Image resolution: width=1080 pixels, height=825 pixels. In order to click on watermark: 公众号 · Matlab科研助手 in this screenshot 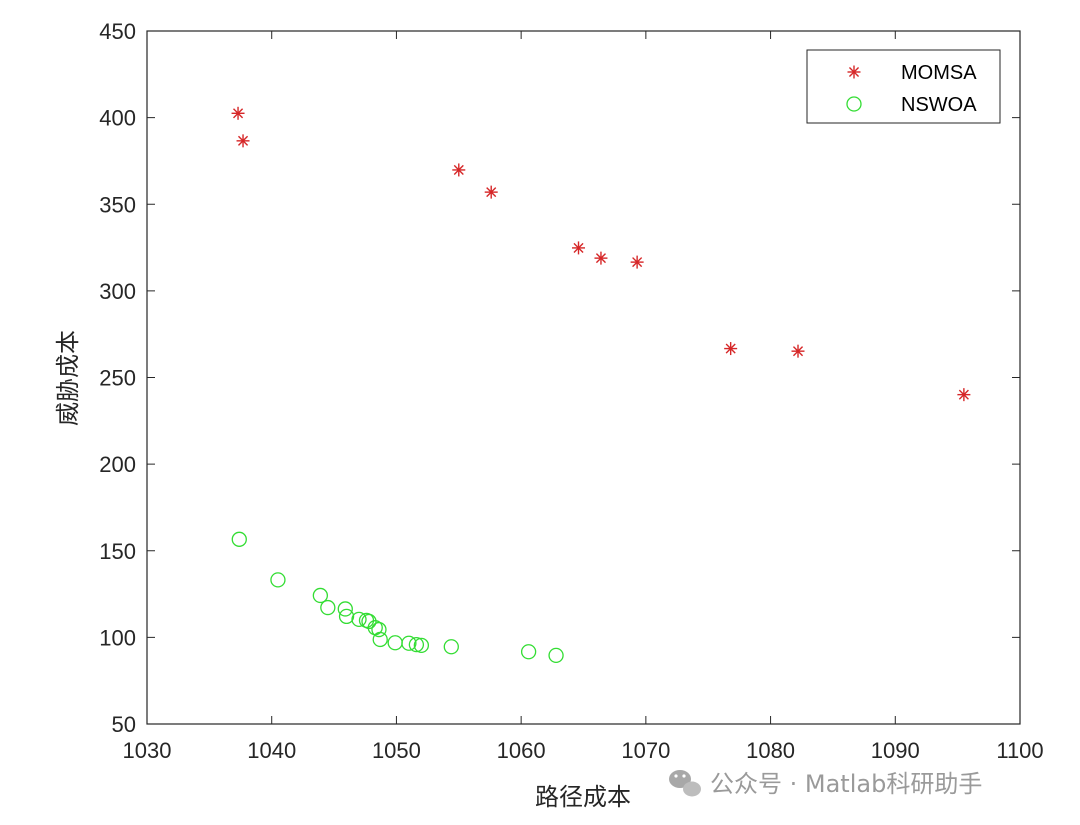, I will do `click(825, 784)`.